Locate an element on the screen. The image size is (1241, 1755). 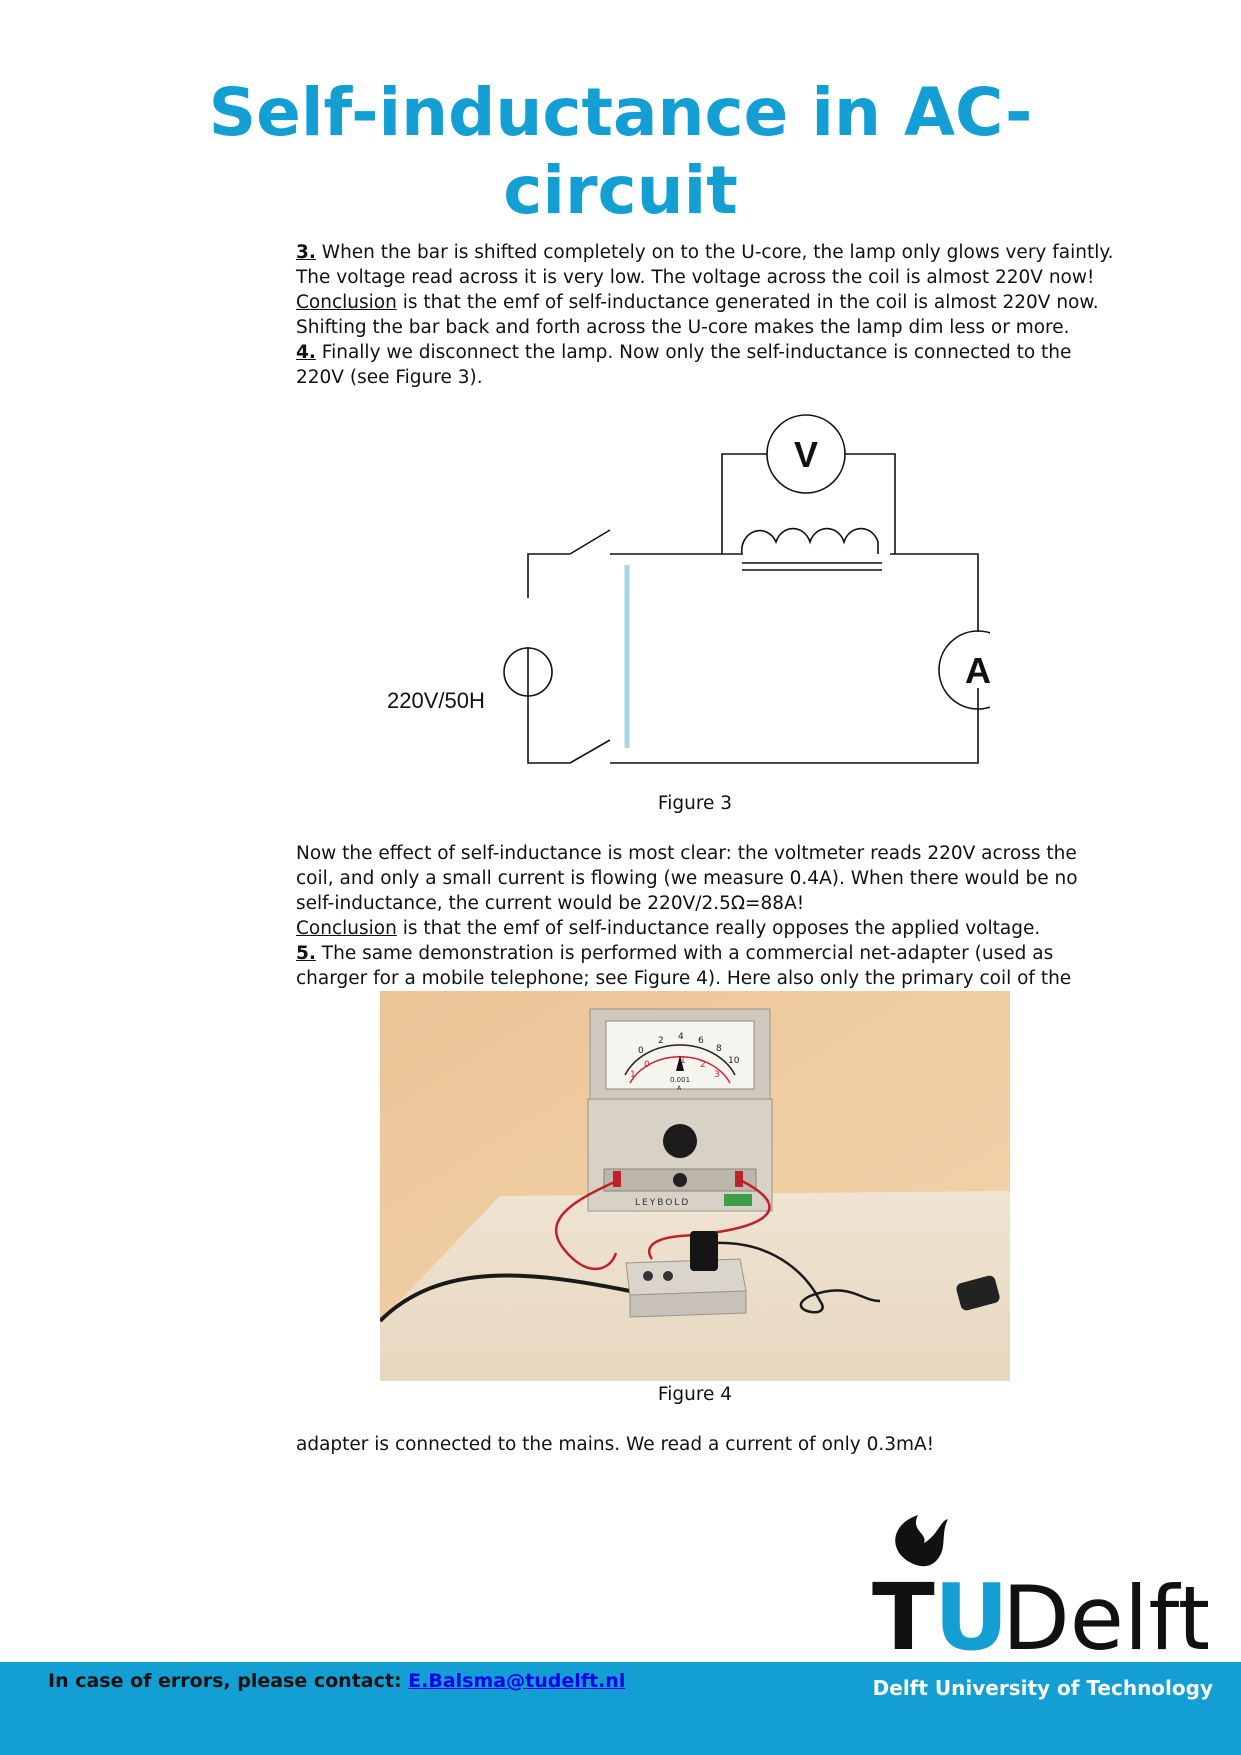
meter-brand: LEYBOLD is located at coordinates (662, 1203).